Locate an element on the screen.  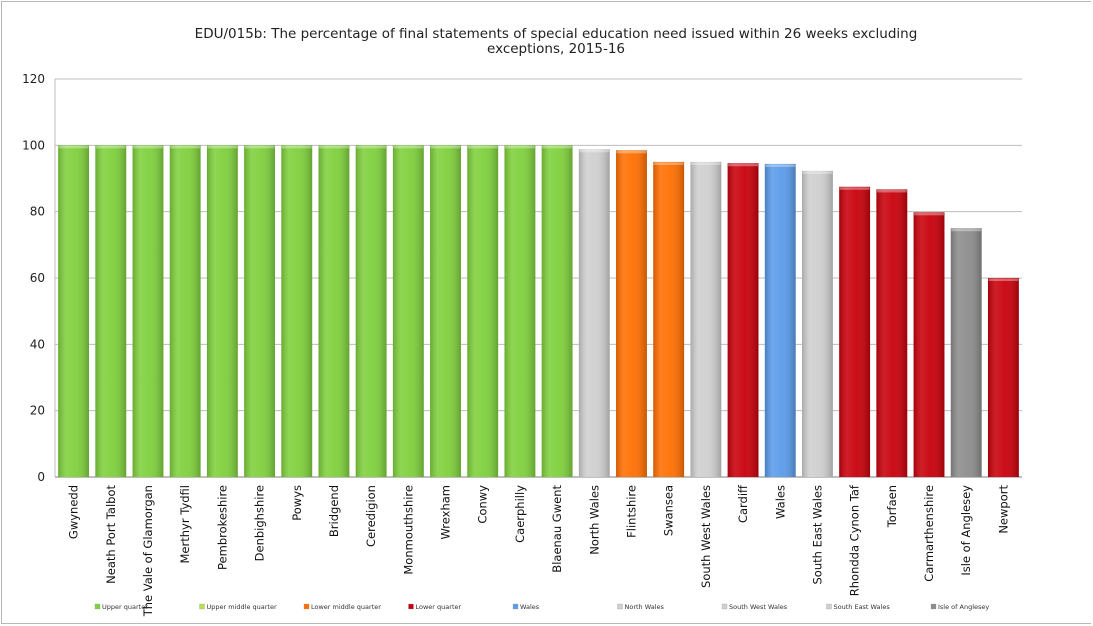
bar-blaenau-gwent is located at coordinates (557, 311).